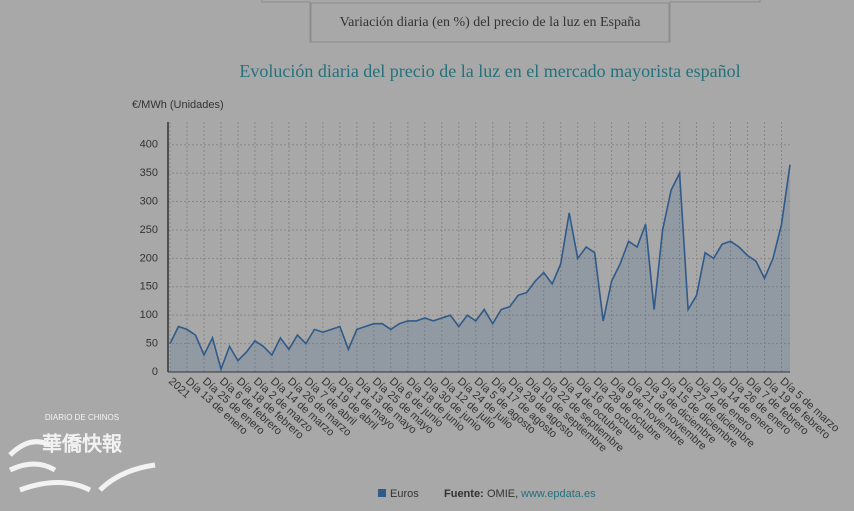  Describe the element at coordinates (558, 494) in the screenshot. I see `source-url: www.epdata.es` at that location.